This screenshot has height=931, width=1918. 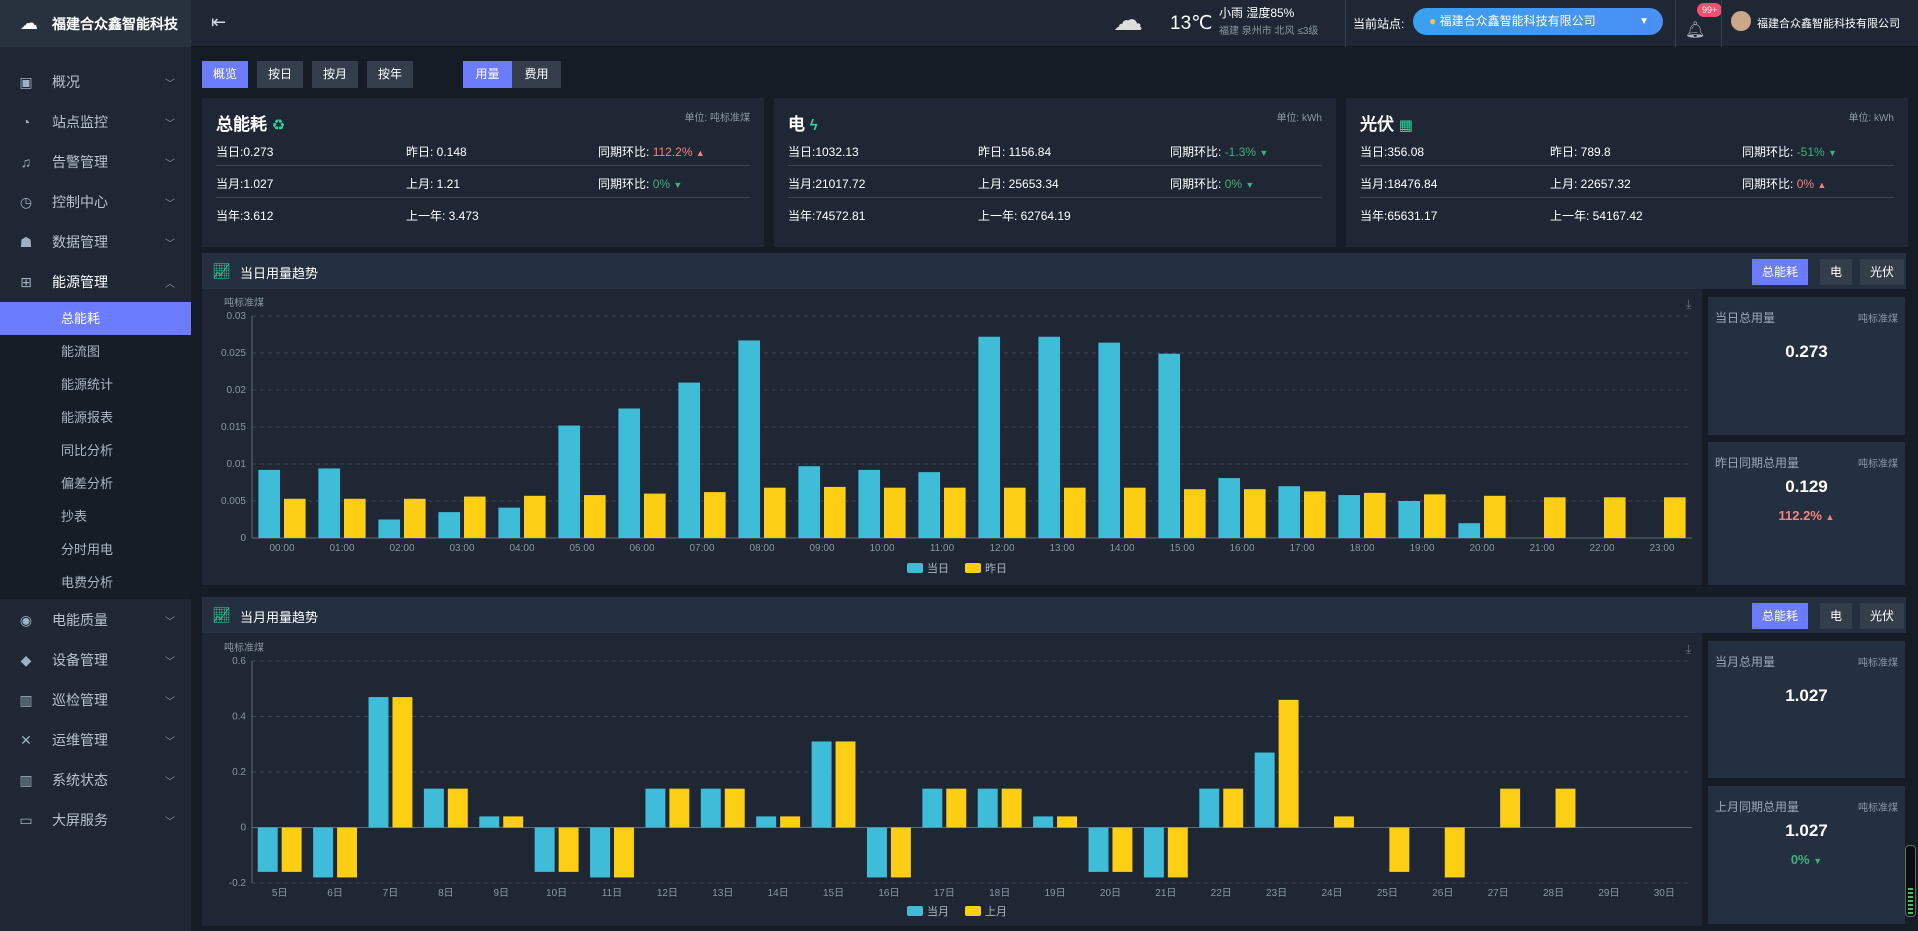 I want to click on sidebar-item-label: 运维管理, so click(x=80, y=740).